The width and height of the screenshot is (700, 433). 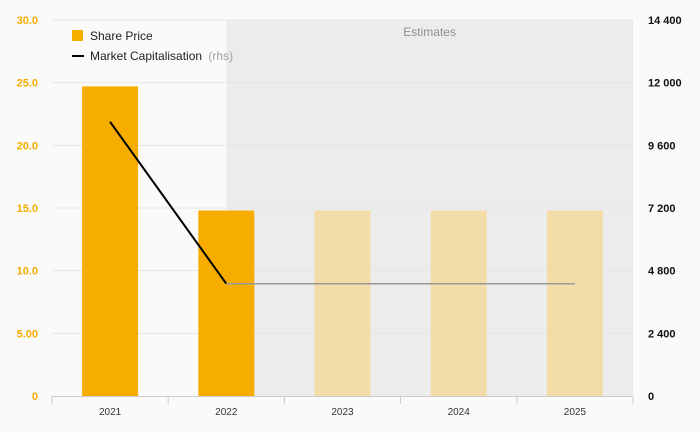 What do you see at coordinates (27, 146) in the screenshot?
I see `left-tick-label: 20.0` at bounding box center [27, 146].